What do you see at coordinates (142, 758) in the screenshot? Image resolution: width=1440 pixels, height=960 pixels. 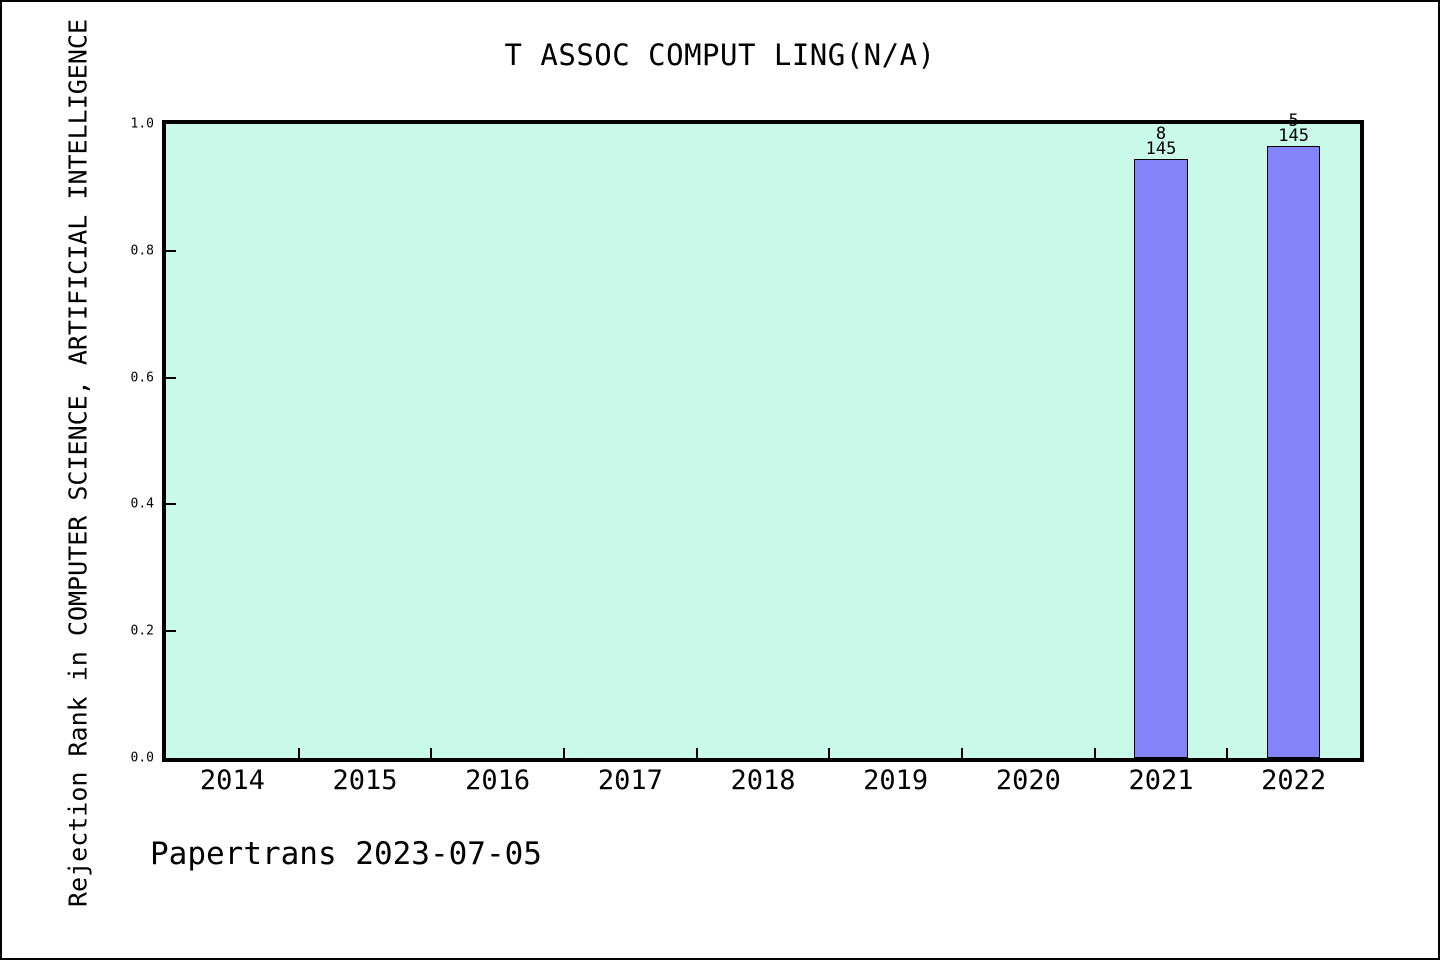 I see `y-axis-tick-label: 0.0` at bounding box center [142, 758].